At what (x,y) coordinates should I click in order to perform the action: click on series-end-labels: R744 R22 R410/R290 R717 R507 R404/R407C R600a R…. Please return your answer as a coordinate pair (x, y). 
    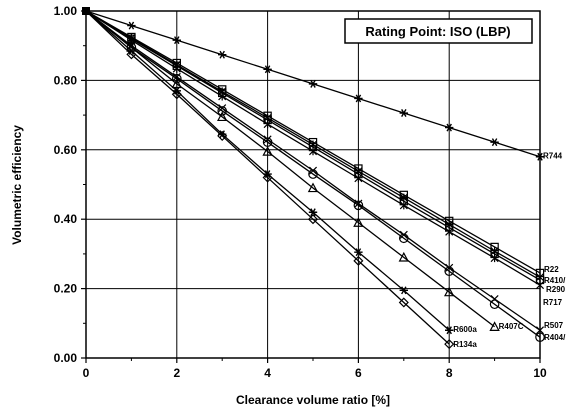
    Looking at the image, I should click on (509, 250).